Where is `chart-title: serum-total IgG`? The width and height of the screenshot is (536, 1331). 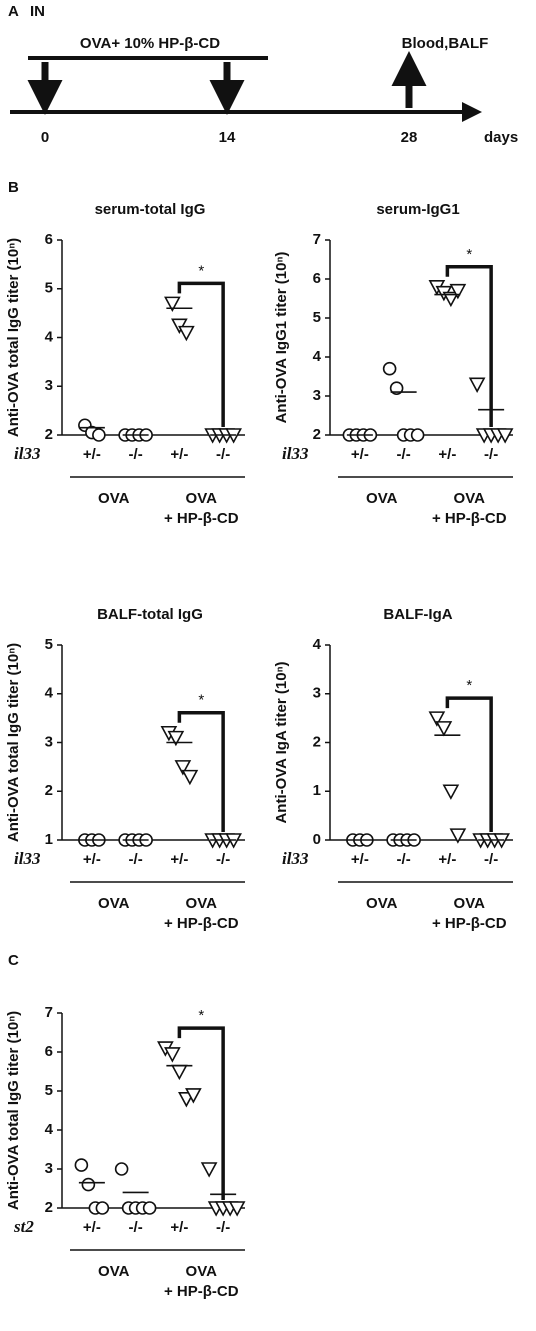
chart-title: serum-total IgG is located at coordinates (150, 209).